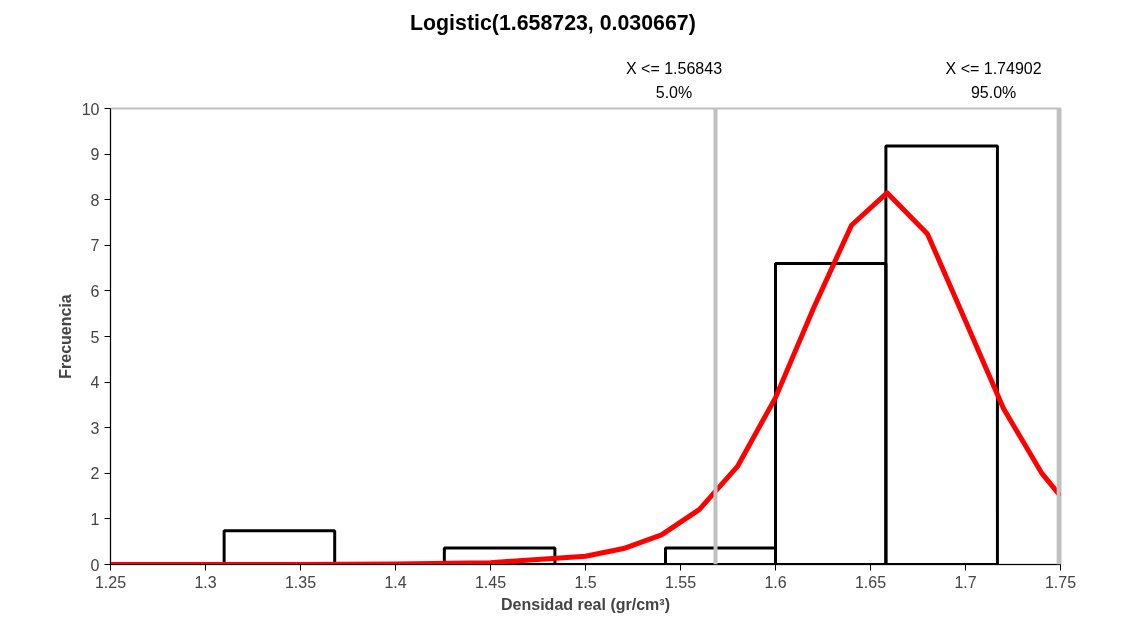 This screenshot has width=1138, height=631. What do you see at coordinates (95, 246) in the screenshot?
I see `y-tick-label: 7` at bounding box center [95, 246].